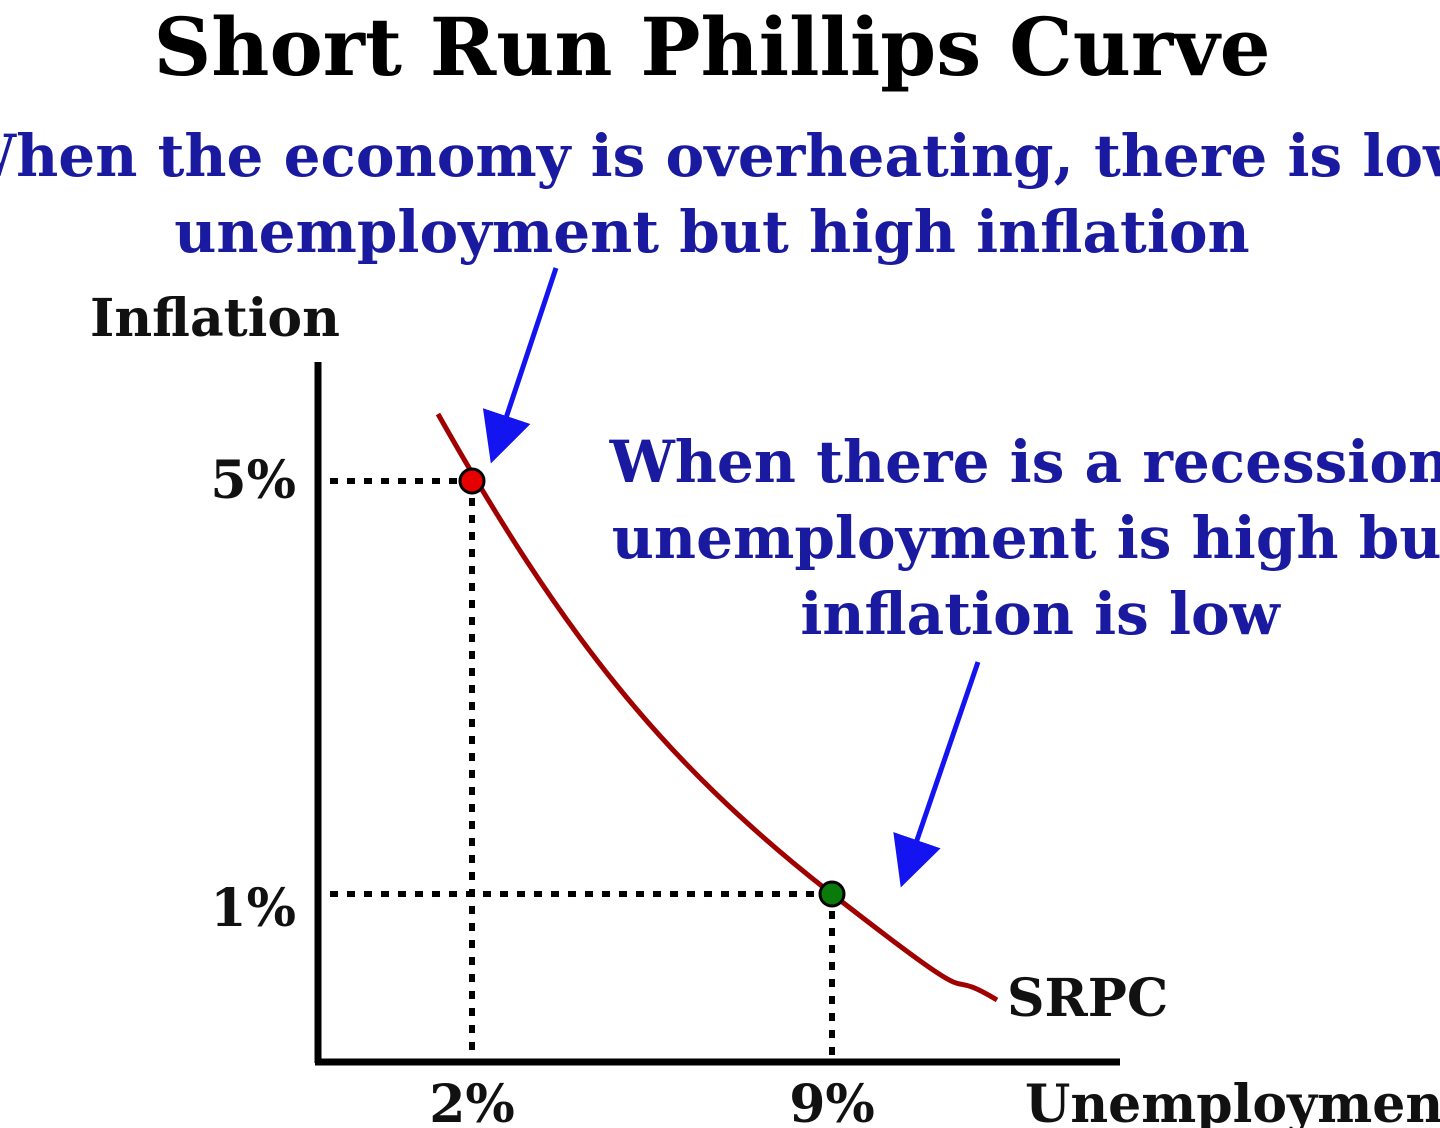 Image resolution: width=1440 pixels, height=1128 pixels. What do you see at coordinates (472, 481) in the screenshot?
I see `data-point-high-inflation` at bounding box center [472, 481].